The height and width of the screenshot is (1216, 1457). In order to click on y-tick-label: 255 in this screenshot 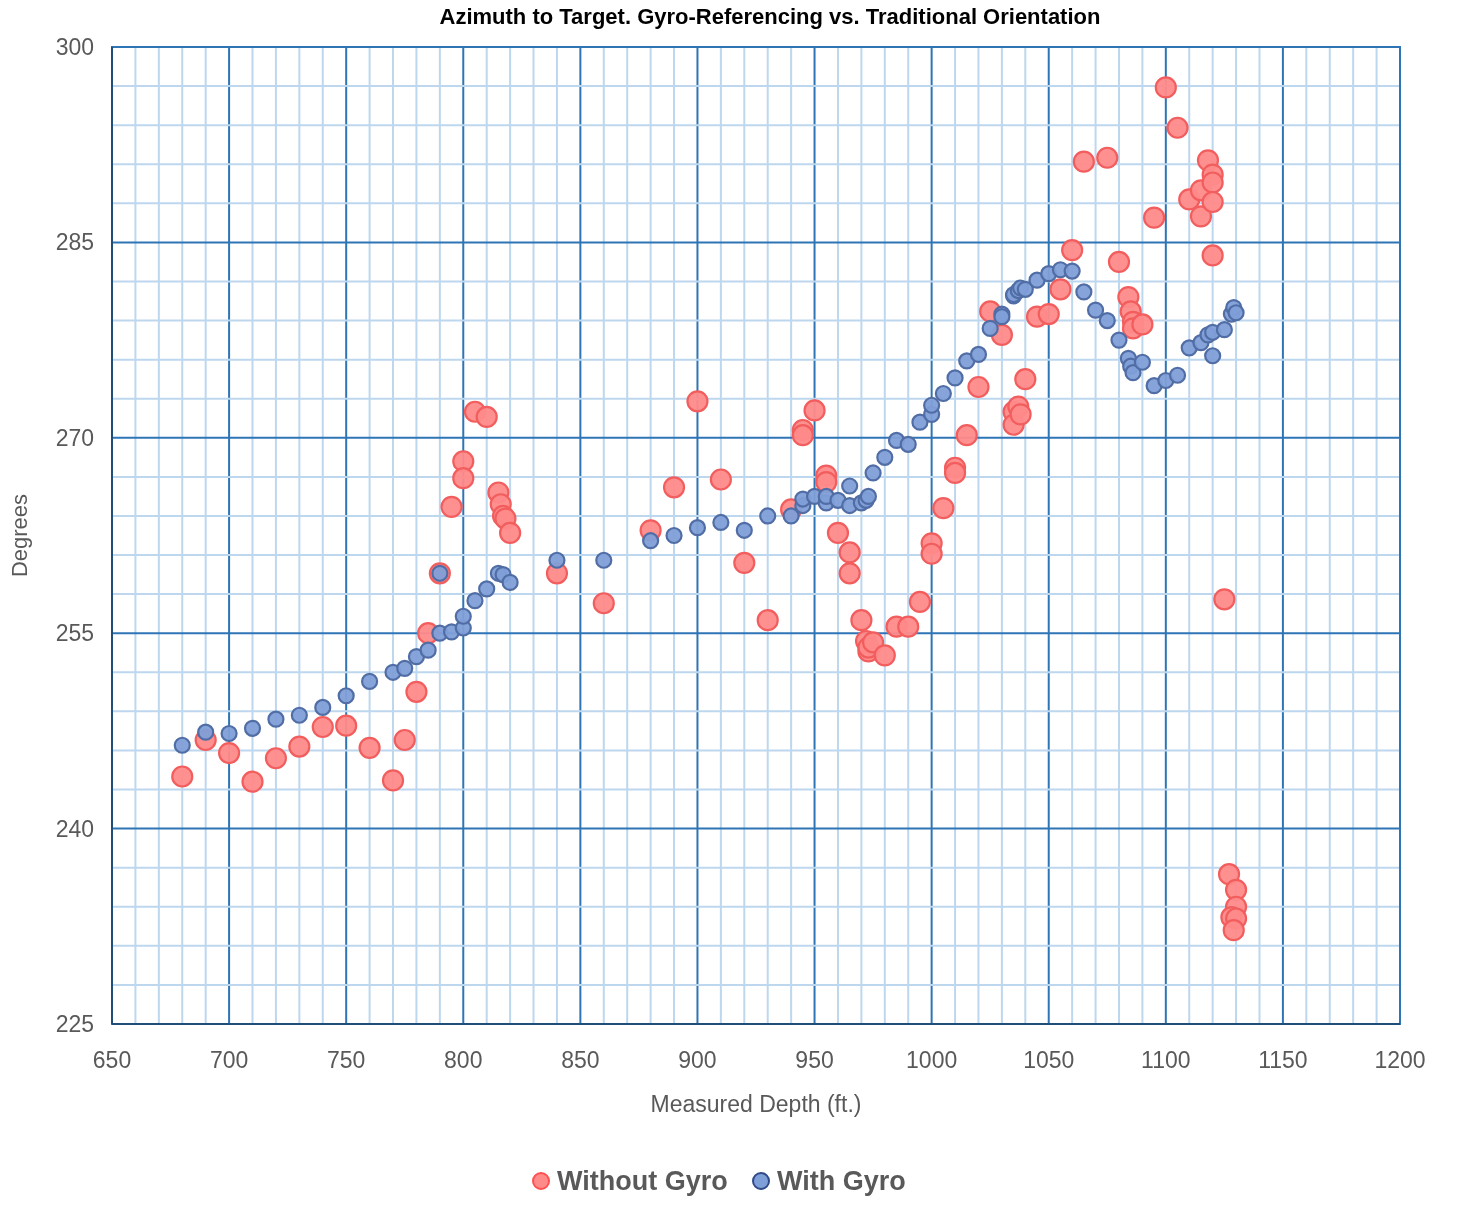, I will do `click(74, 633)`.